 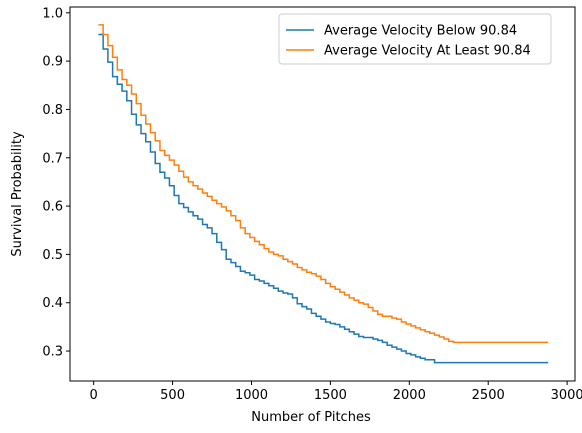 What do you see at coordinates (427, 51) in the screenshot?
I see `legend-label-2: Average Velocity At Least 90.84` at bounding box center [427, 51].